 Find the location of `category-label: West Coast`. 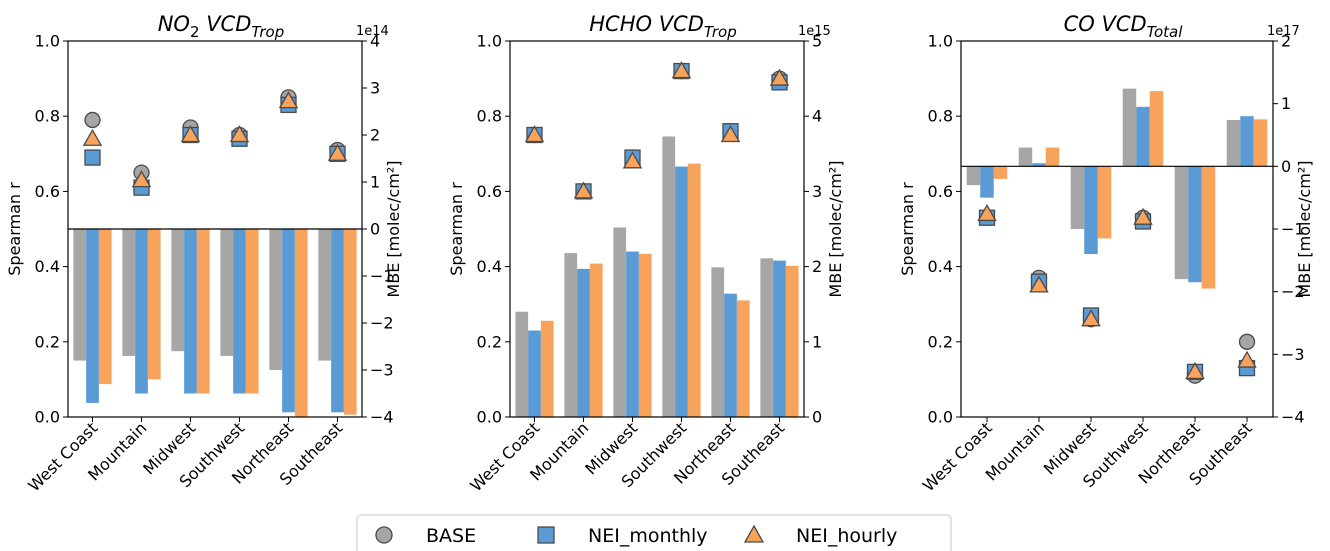

category-label: West Coast is located at coordinates (62, 456).